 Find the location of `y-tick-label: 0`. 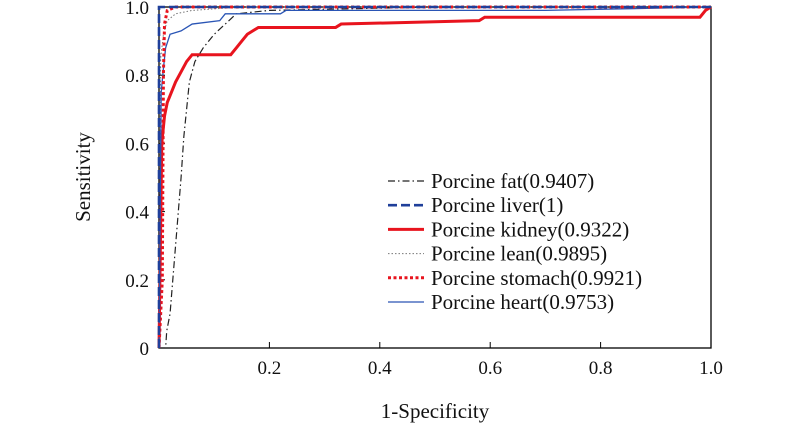

y-tick-label: 0 is located at coordinates (145, 349).